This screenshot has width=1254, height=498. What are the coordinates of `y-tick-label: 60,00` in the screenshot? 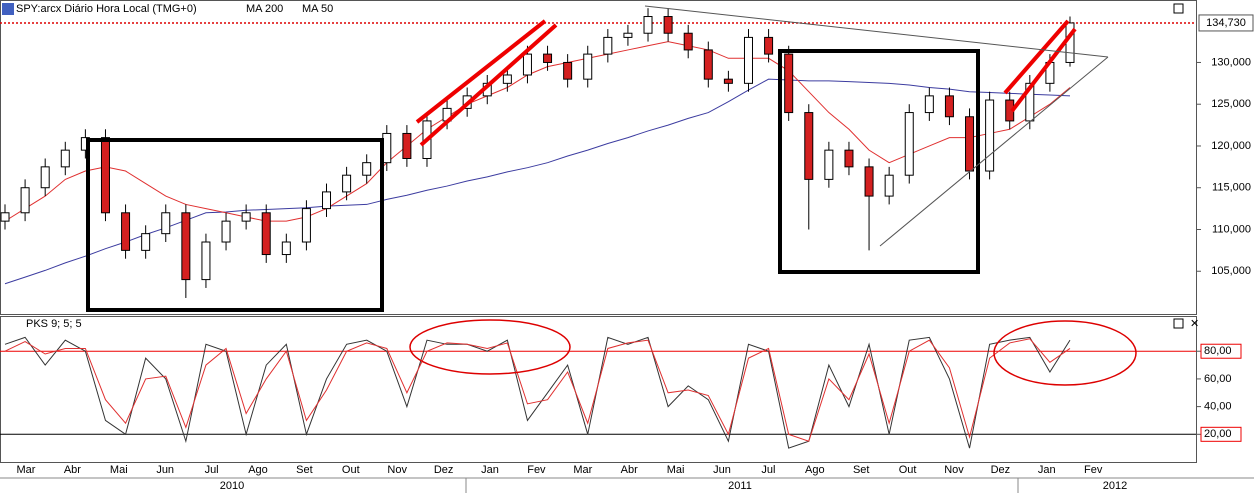 It's located at (1218, 379).